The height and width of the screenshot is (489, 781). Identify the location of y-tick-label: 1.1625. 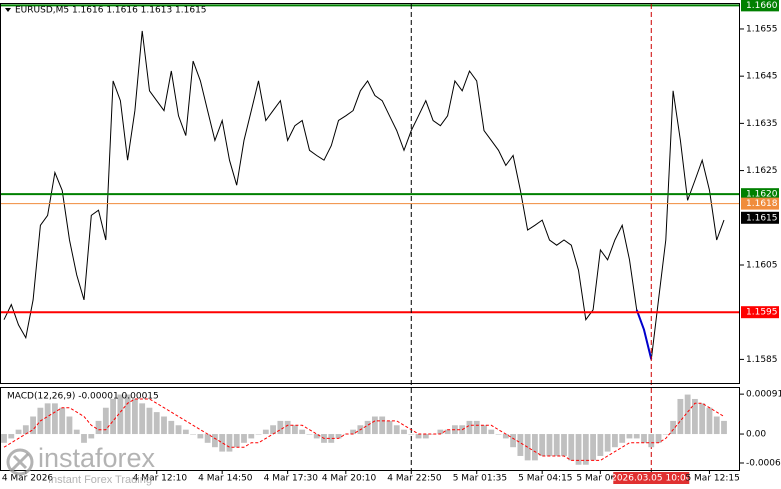
(762, 171).